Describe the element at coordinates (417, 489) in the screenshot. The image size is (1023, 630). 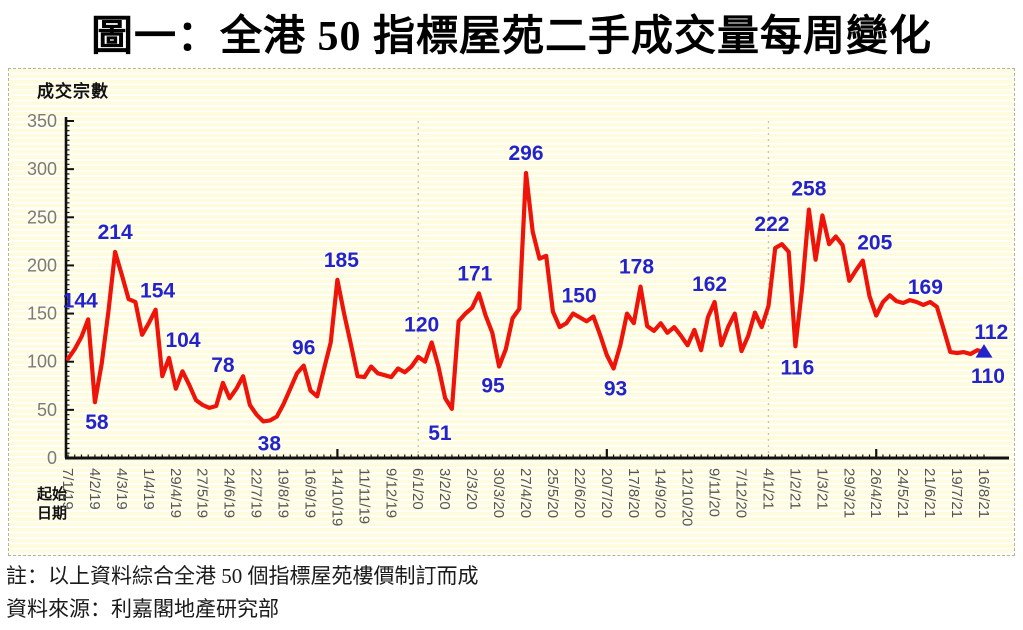
I see `x-tick-label: 6/1/20` at that location.